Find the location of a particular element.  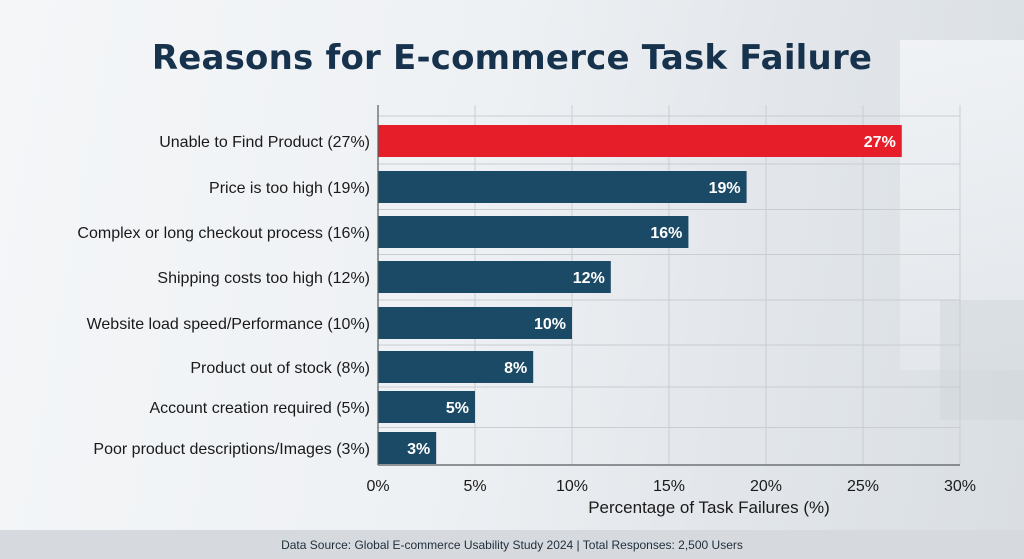

x-tick-label: 30% is located at coordinates (960, 486).